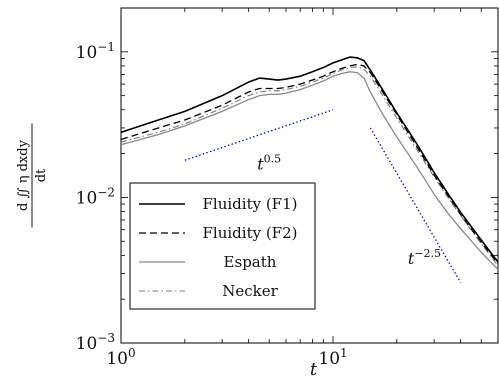 The image size is (499, 382). I want to click on legend-label-1: Fluidity (F1), so click(250, 204).